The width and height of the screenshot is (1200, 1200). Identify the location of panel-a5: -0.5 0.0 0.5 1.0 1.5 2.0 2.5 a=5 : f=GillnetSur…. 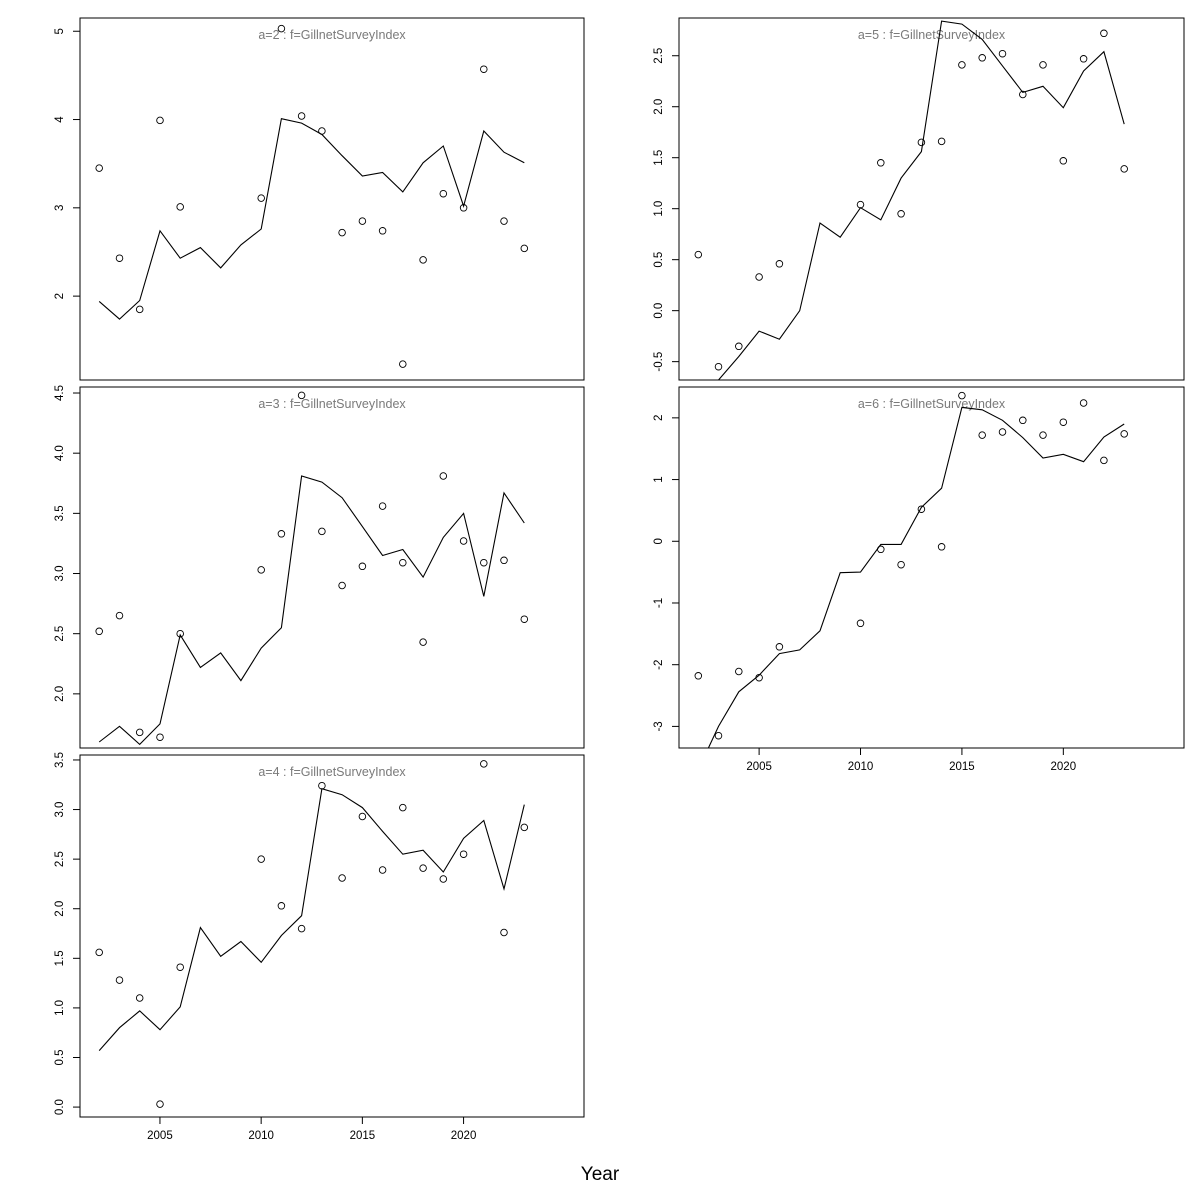
(919, 199).